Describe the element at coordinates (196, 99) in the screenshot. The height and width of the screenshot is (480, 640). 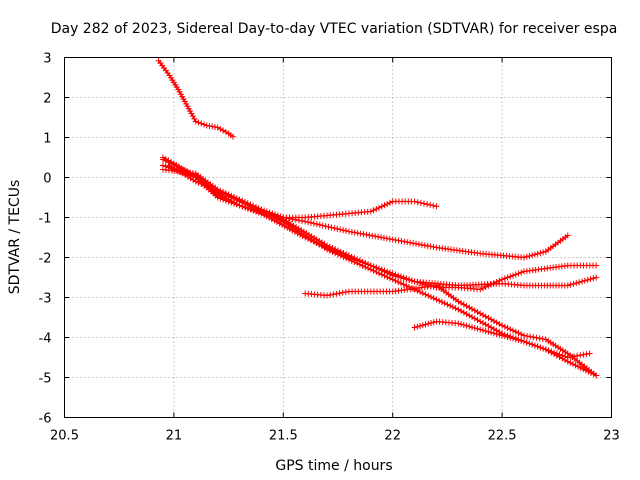
I see `series-trace-s1` at that location.